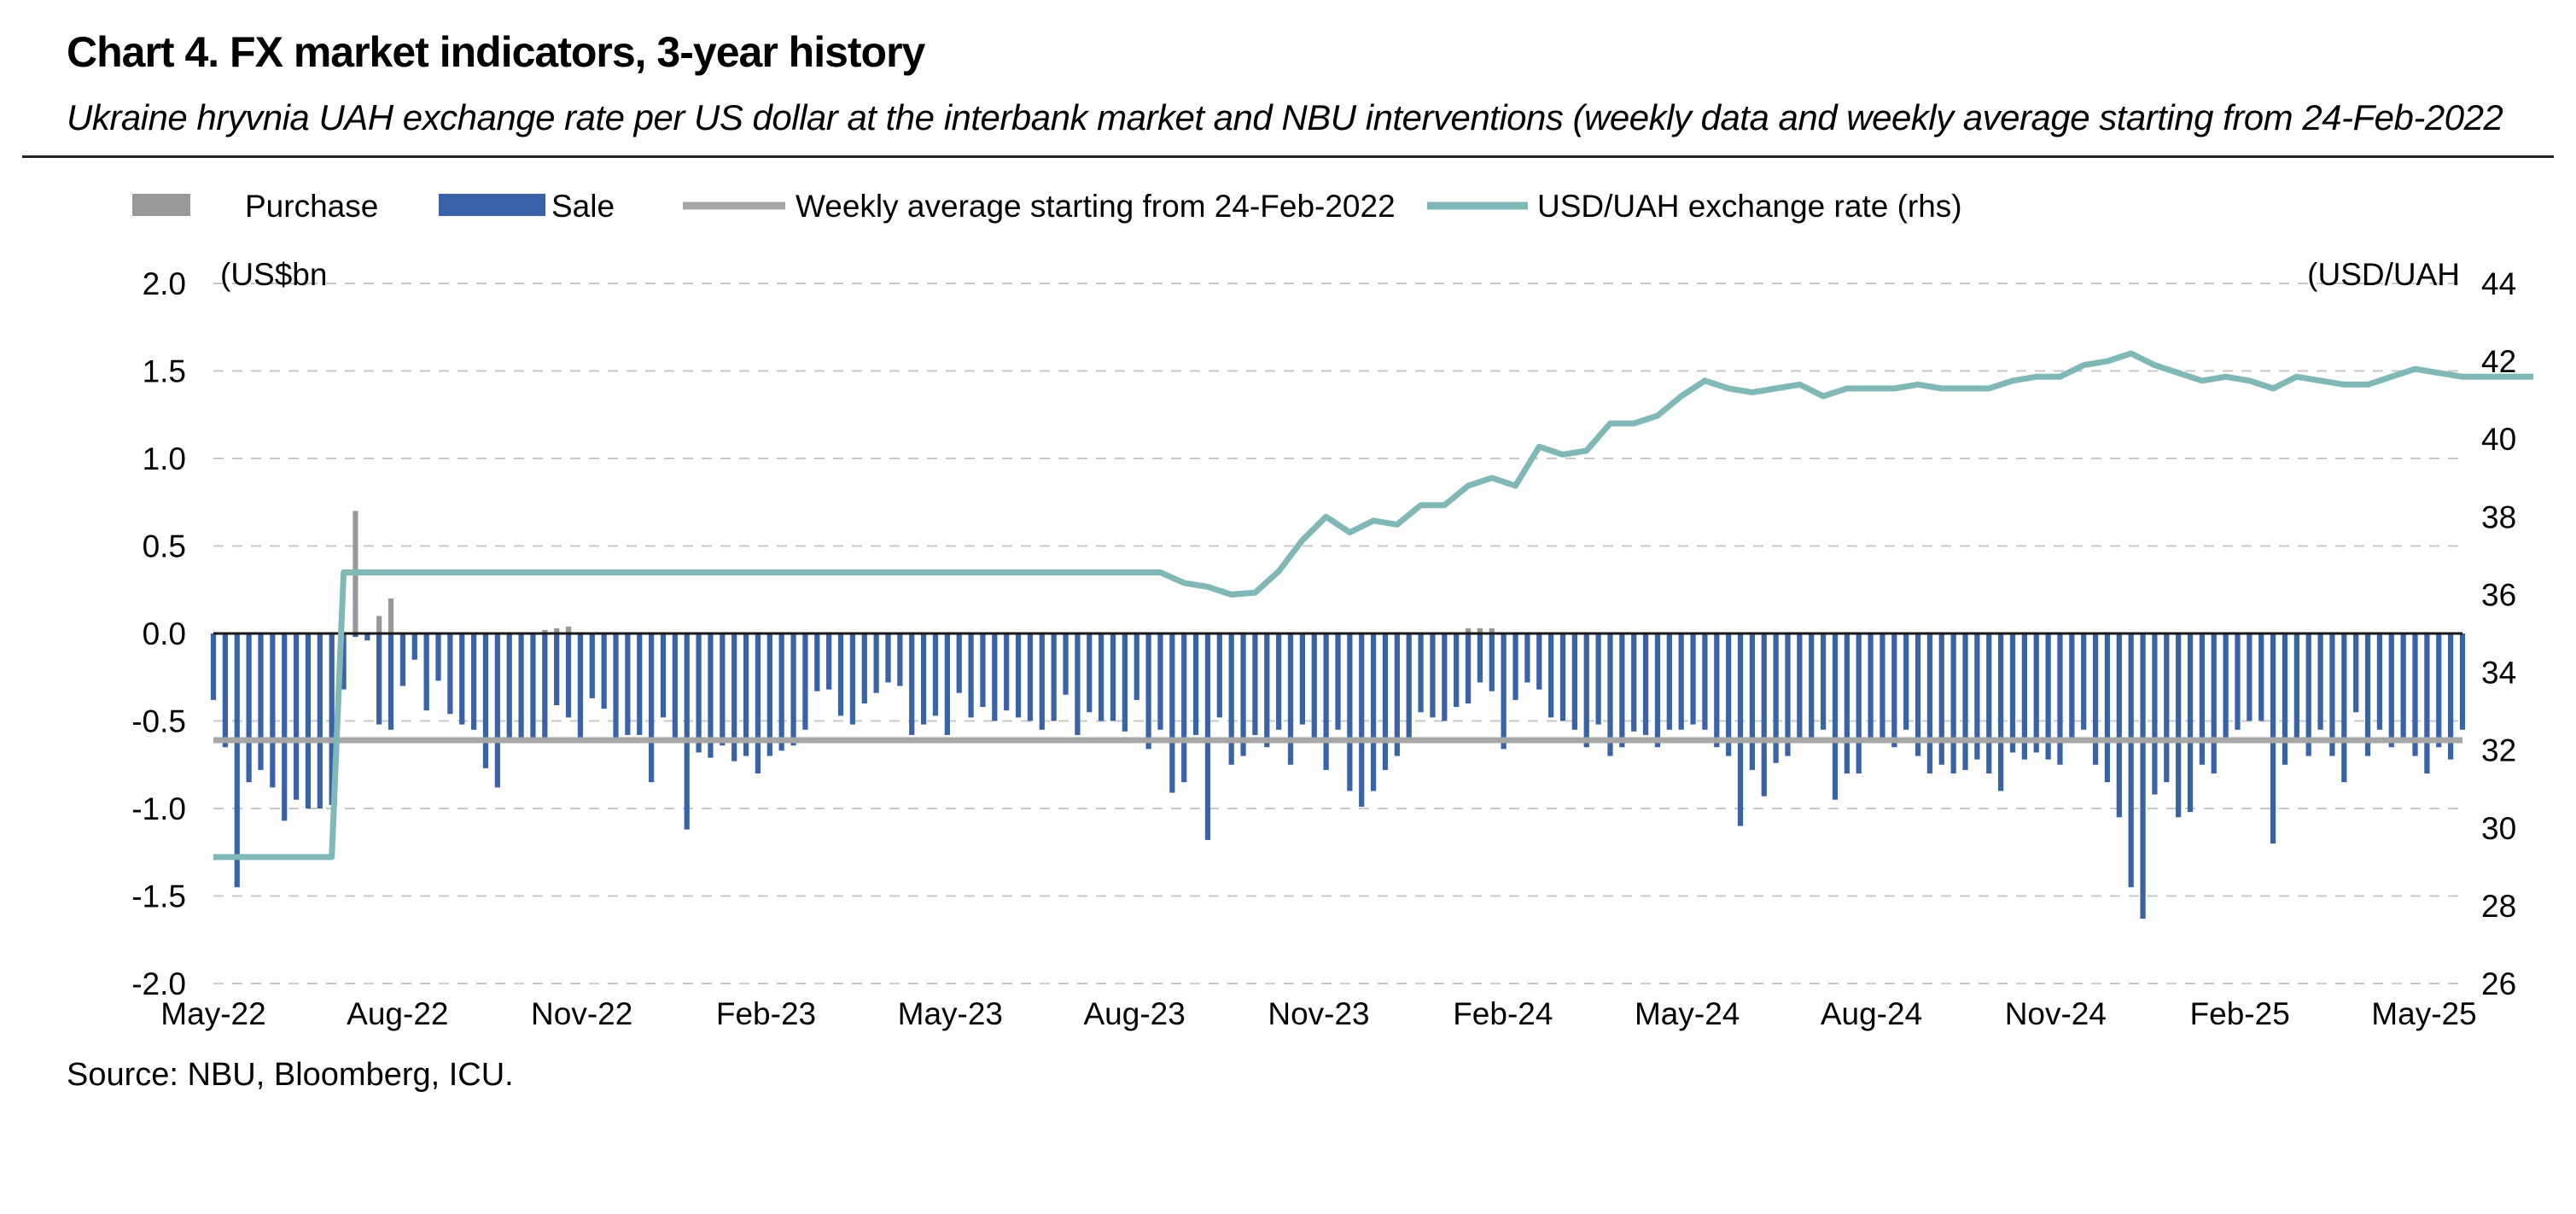  What do you see at coordinates (2240, 1013) in the screenshot?
I see `x-tick-label: Feb-25` at bounding box center [2240, 1013].